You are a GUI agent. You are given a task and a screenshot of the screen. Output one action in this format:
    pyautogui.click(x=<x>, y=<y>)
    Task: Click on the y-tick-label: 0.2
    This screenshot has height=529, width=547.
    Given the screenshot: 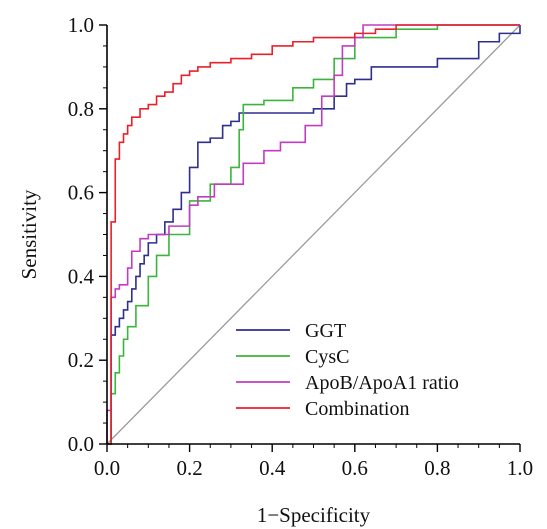 What is the action you would take?
    pyautogui.click(x=81, y=360)
    